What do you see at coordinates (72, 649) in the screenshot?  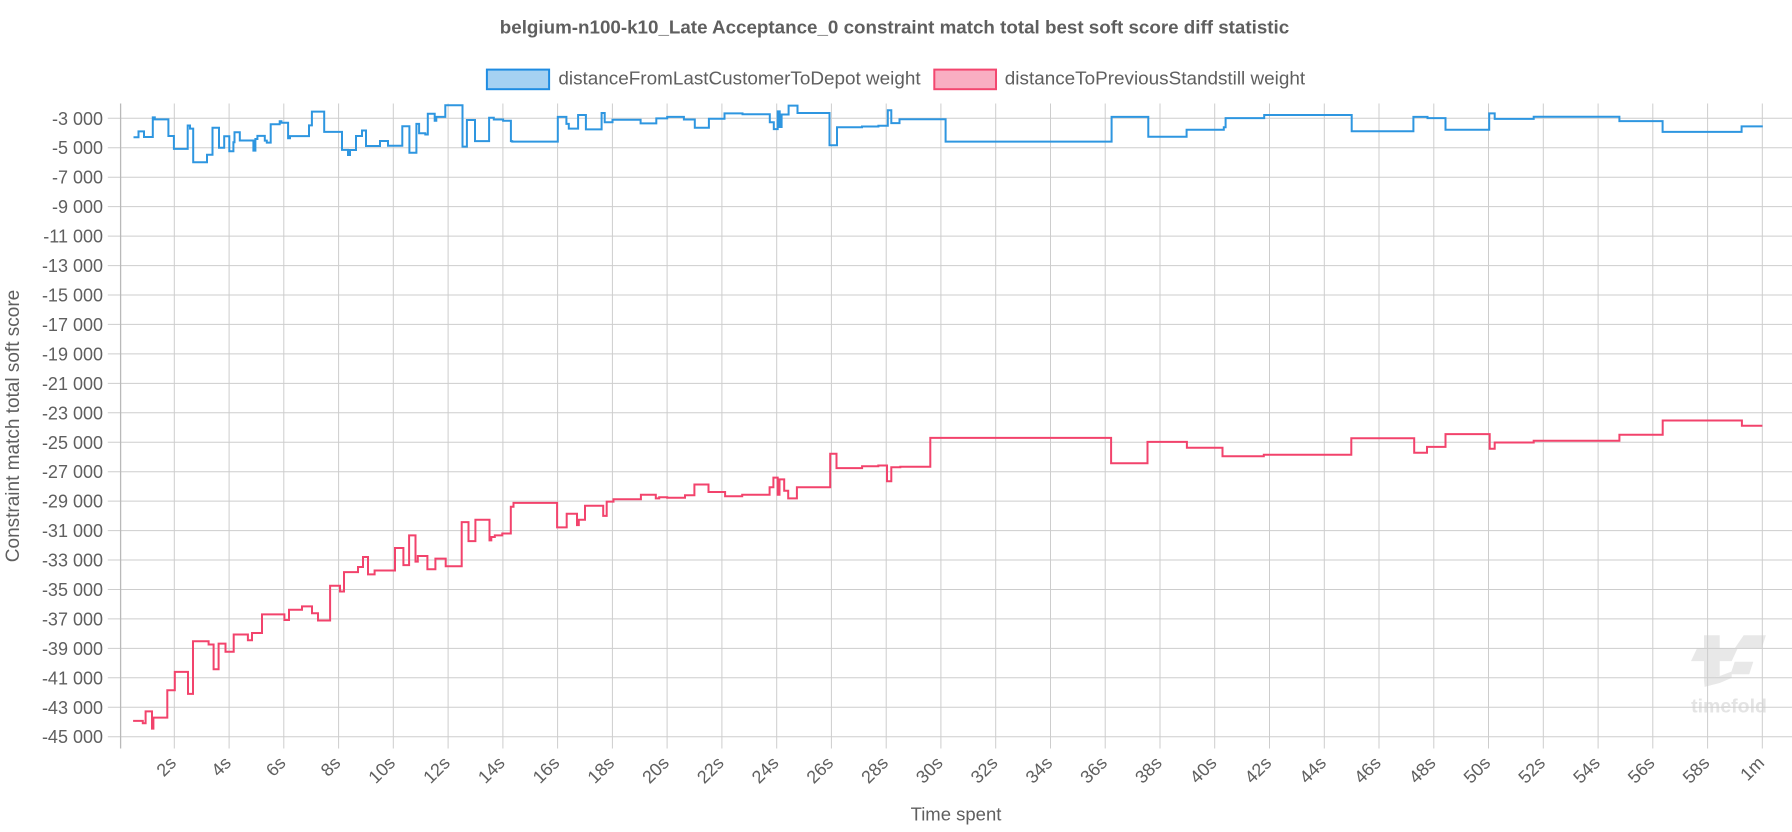 I see `svg-text: -39 000` at bounding box center [72, 649].